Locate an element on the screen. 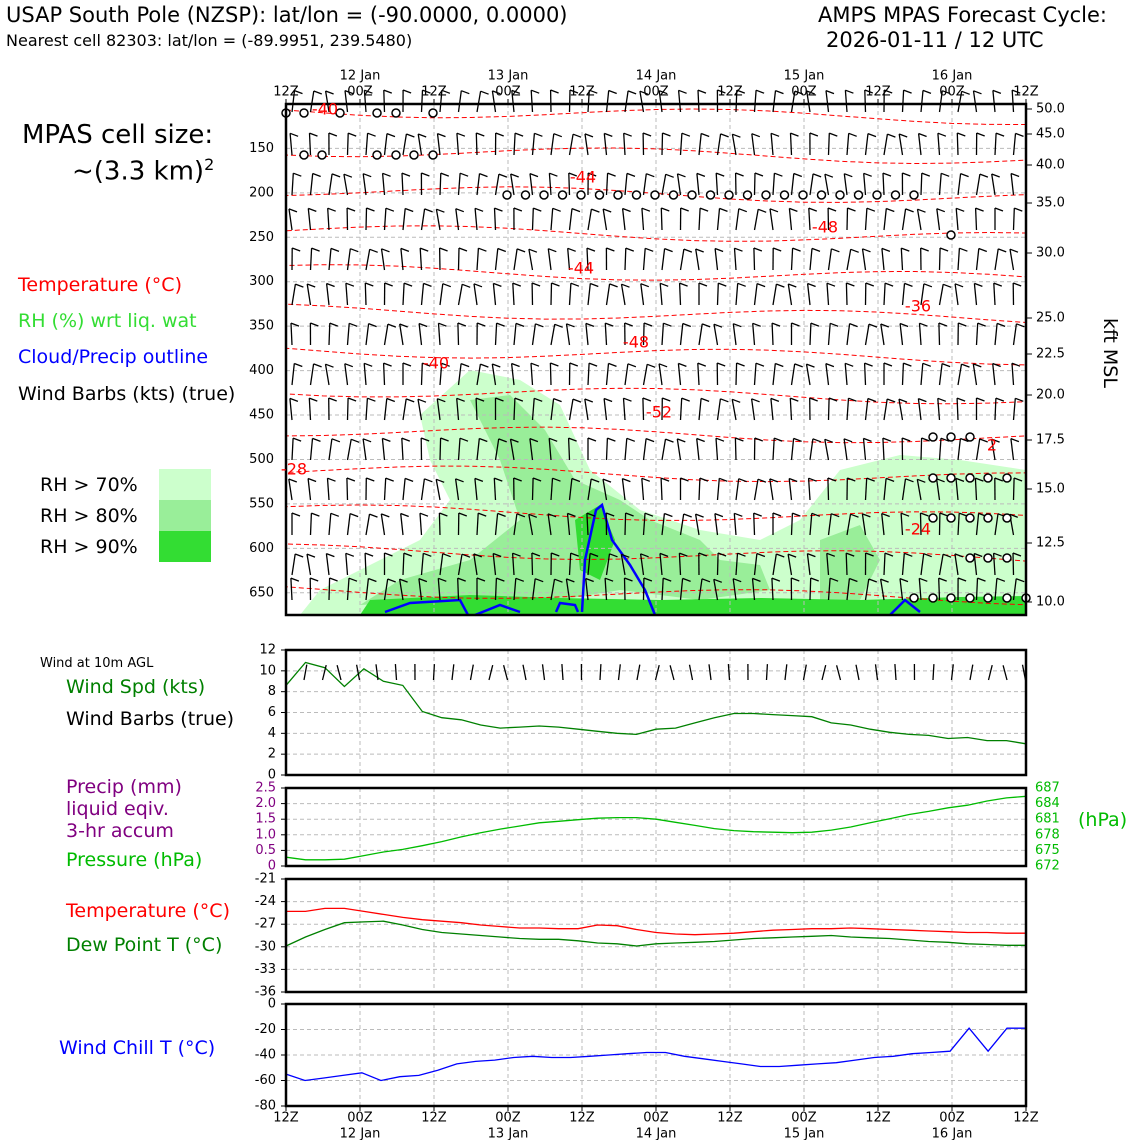  pressure-tick-label: 150 is located at coordinates (261, 148).